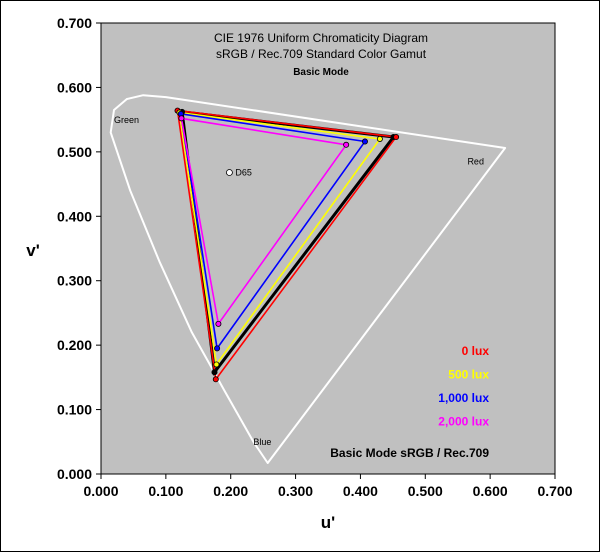 Image resolution: width=600 pixels, height=556 pixels. Describe the element at coordinates (468, 375) in the screenshot. I see `legend-entry: 500 lux` at that location.